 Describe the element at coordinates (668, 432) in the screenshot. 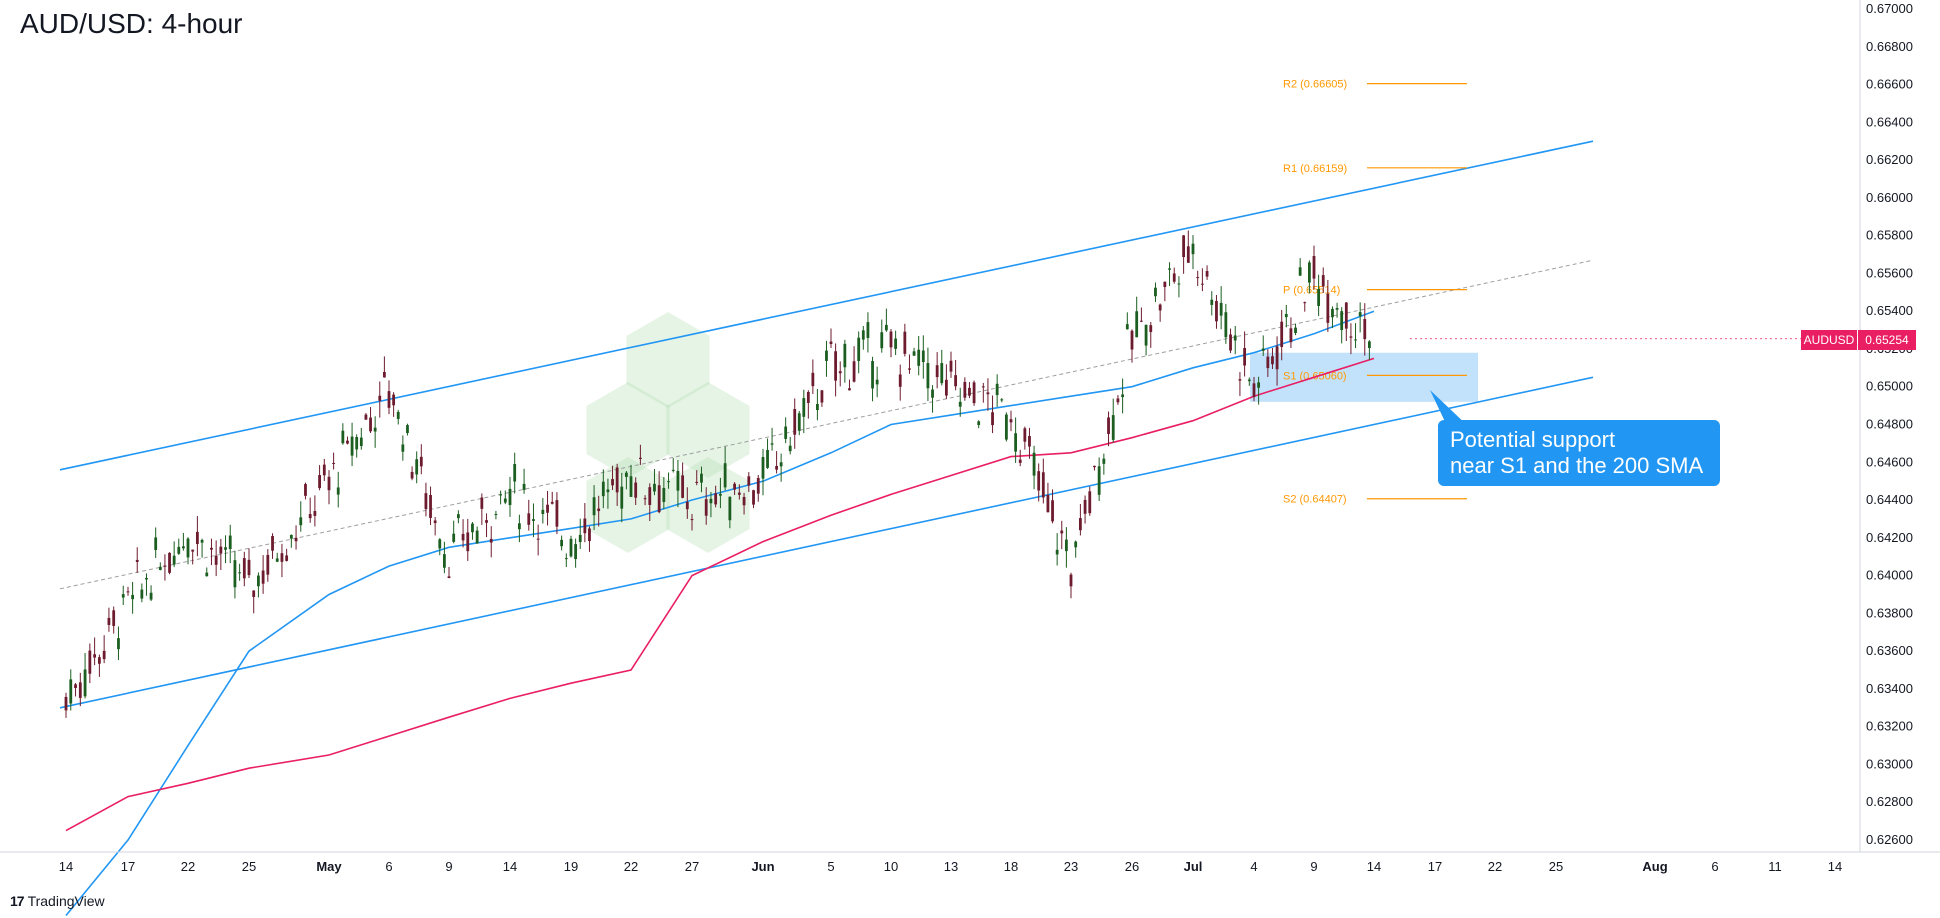

I see `watermark-logo` at that location.